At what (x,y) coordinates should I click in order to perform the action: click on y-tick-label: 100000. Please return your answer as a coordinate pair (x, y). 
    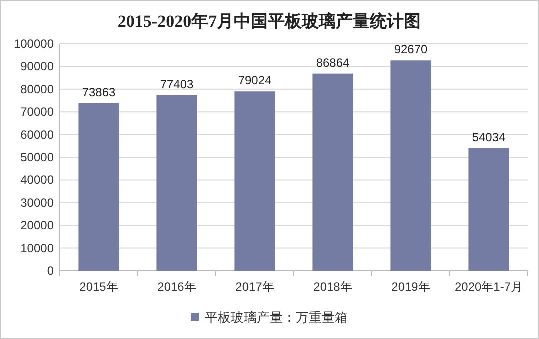
    Looking at the image, I should click on (34, 44).